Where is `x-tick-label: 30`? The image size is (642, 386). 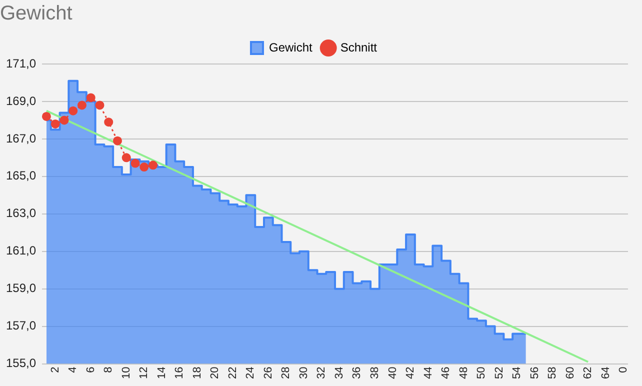
x-tick-label: 30 is located at coordinates (304, 373).